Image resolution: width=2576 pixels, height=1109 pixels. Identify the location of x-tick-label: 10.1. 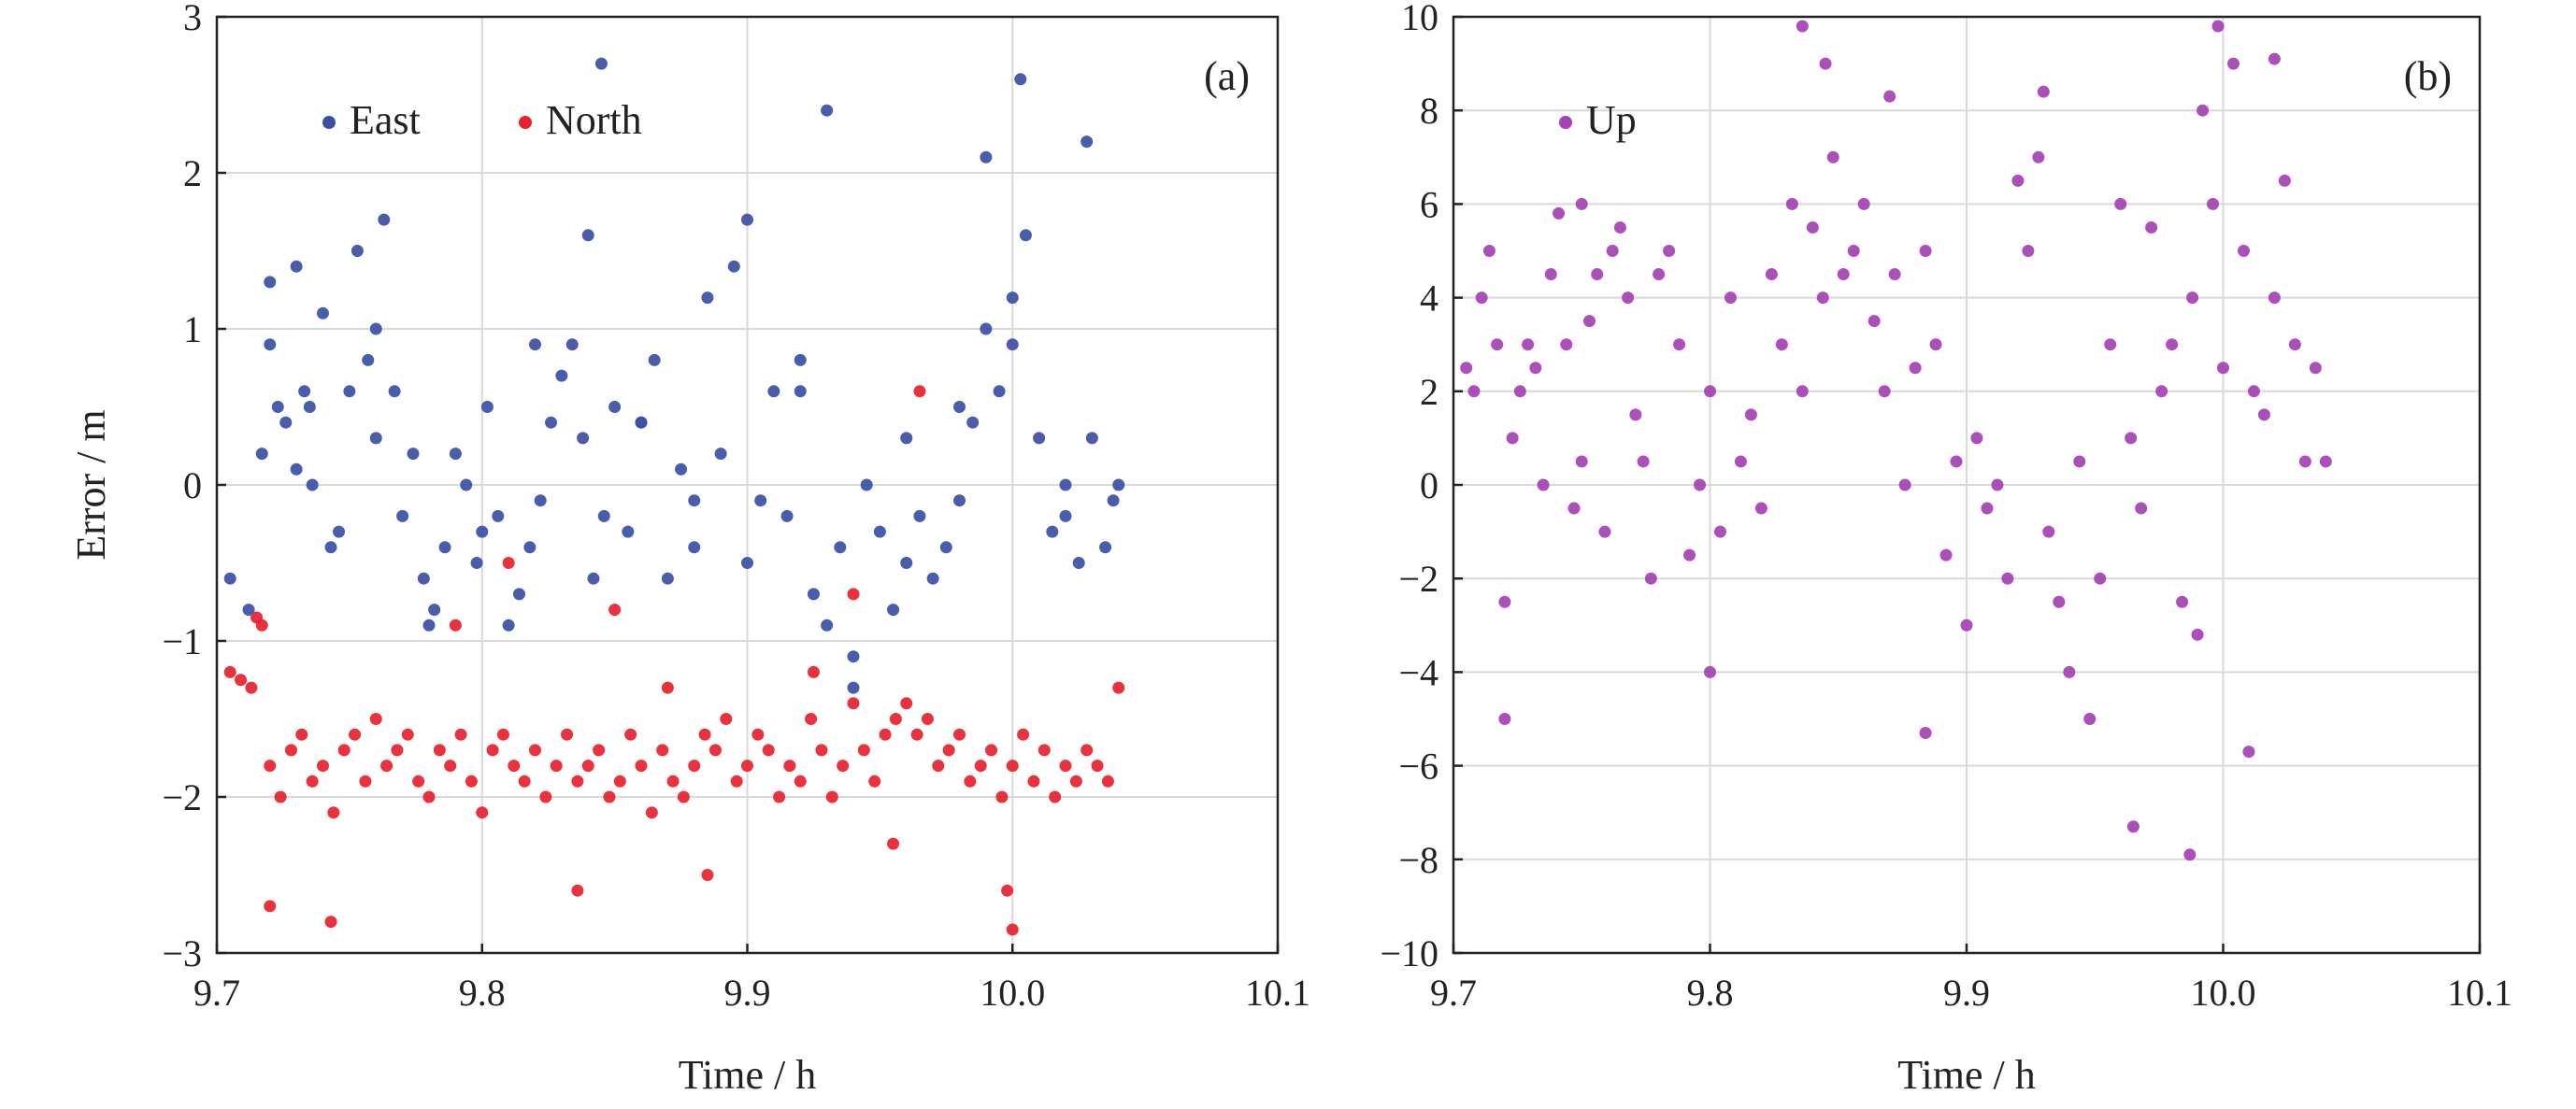
(2479, 993).